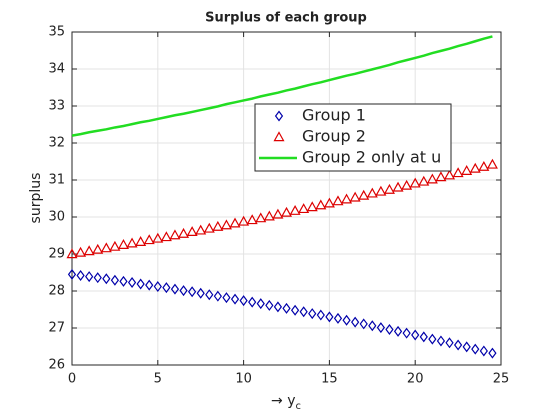  I want to click on y-tick-label: 31, so click(56, 180).